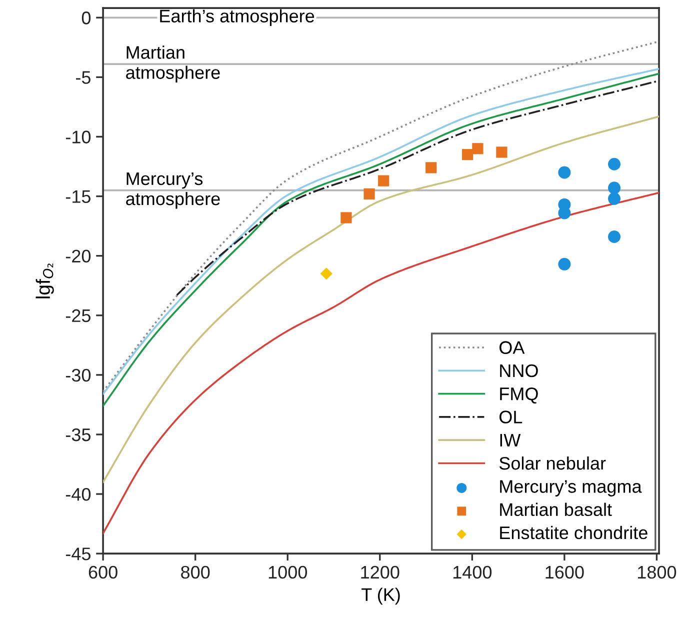  Describe the element at coordinates (381, 596) in the screenshot. I see `x-axis-title: T (K)` at that location.